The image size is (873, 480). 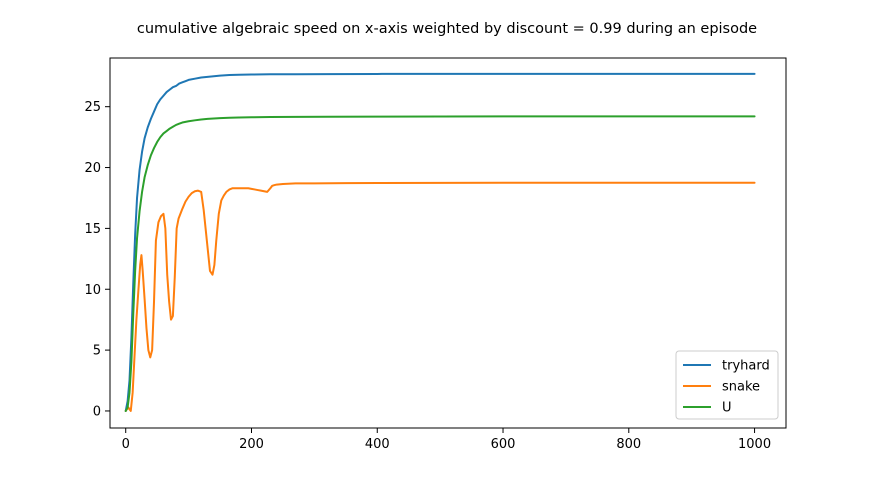 I want to click on legend-label-snake: snake, so click(x=741, y=387).